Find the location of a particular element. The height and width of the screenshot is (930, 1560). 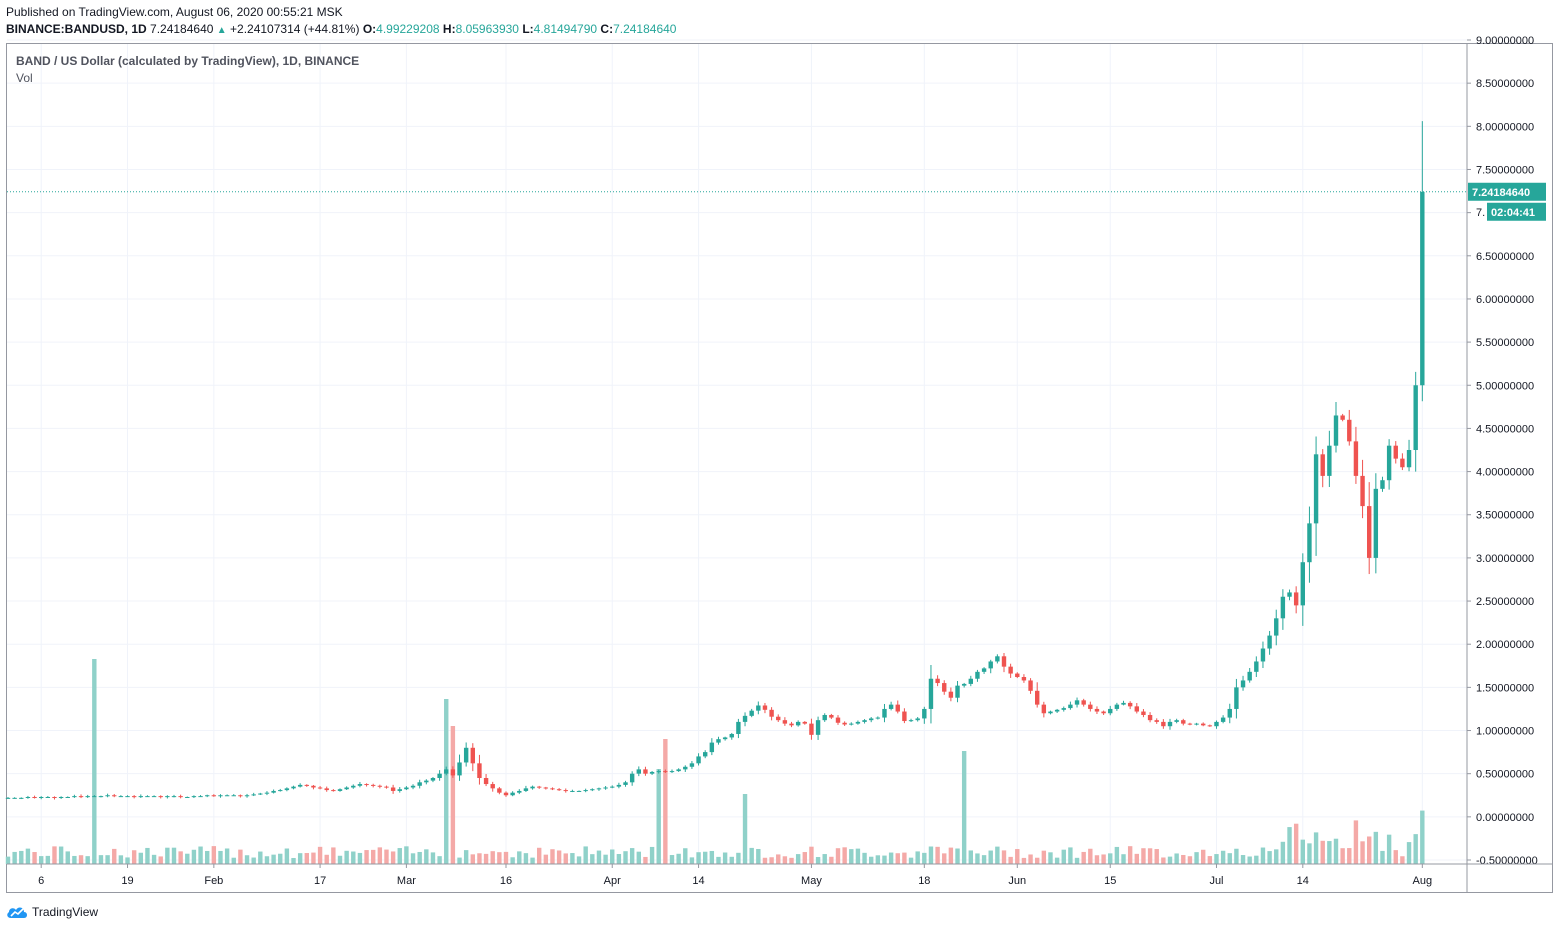

y-tick-label: 5.00000000 is located at coordinates (1505, 386).